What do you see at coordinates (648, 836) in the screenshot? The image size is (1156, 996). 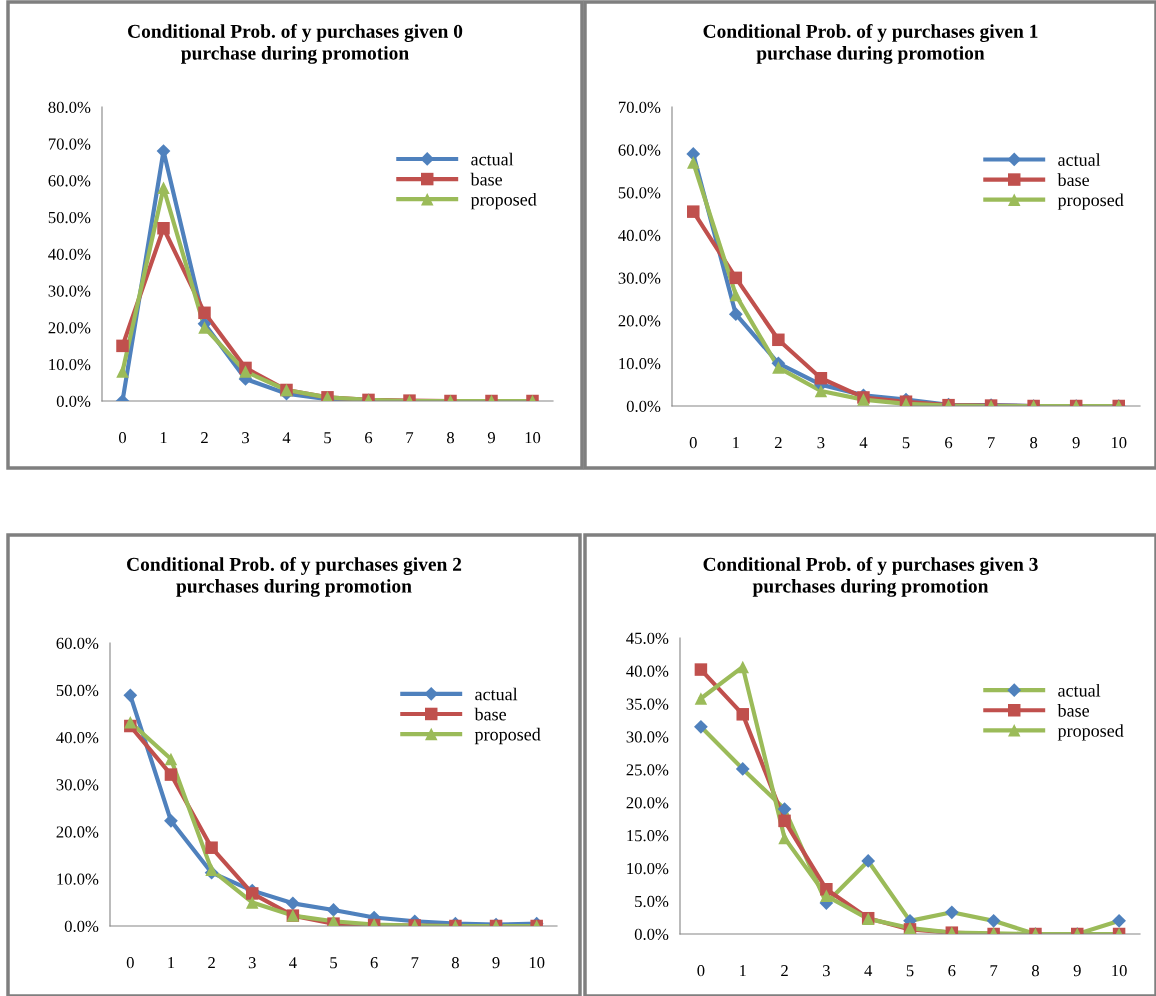 I see `y-tick-label: 15.0%` at bounding box center [648, 836].